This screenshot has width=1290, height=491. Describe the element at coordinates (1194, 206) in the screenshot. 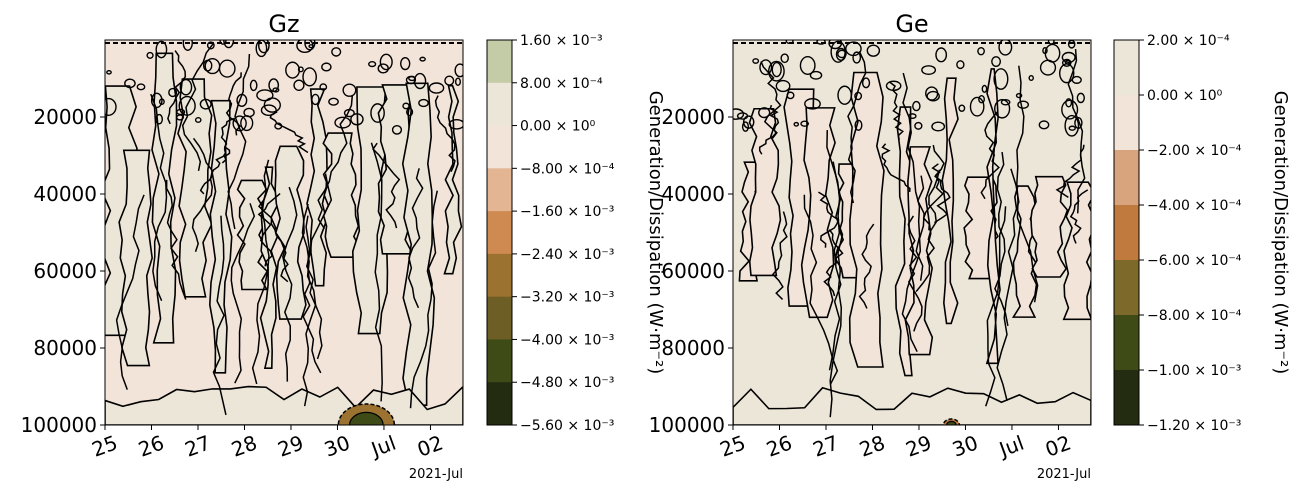

I see `colorbar-tick-label: −4.00 × 10⁻⁴` at that location.